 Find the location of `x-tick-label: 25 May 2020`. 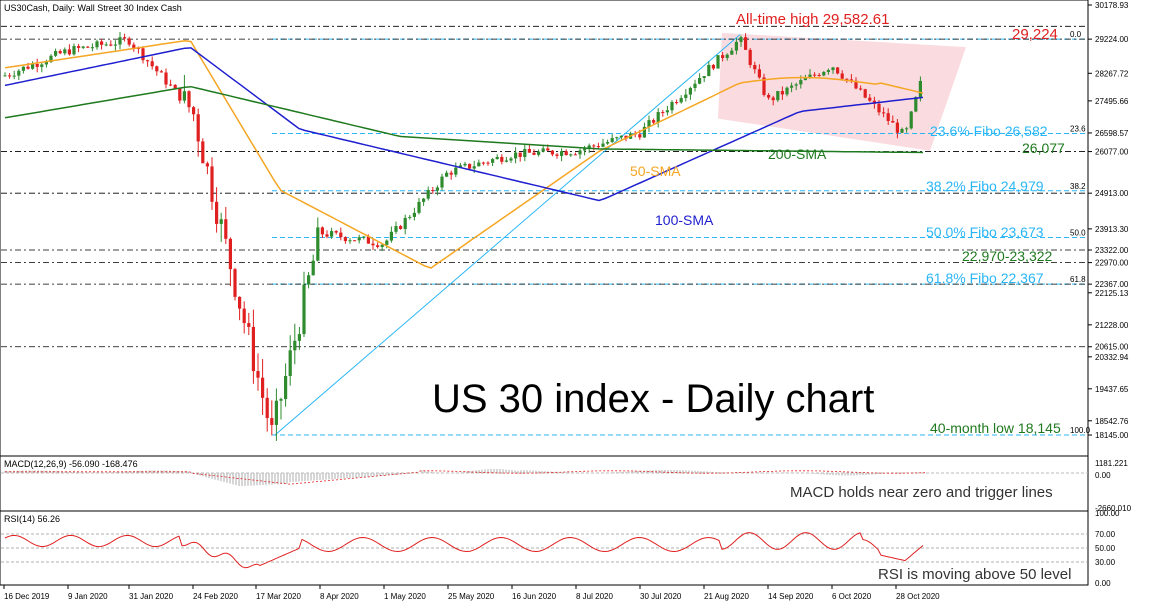

x-tick-label: 25 May 2020 is located at coordinates (471, 596).